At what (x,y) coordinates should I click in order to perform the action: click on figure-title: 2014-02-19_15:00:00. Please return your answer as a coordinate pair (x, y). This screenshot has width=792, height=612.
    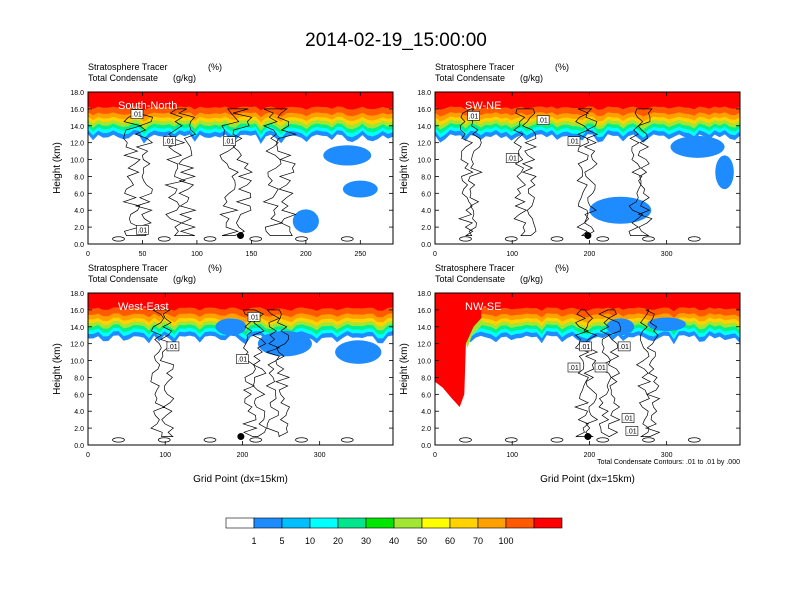
    Looking at the image, I should click on (396, 40).